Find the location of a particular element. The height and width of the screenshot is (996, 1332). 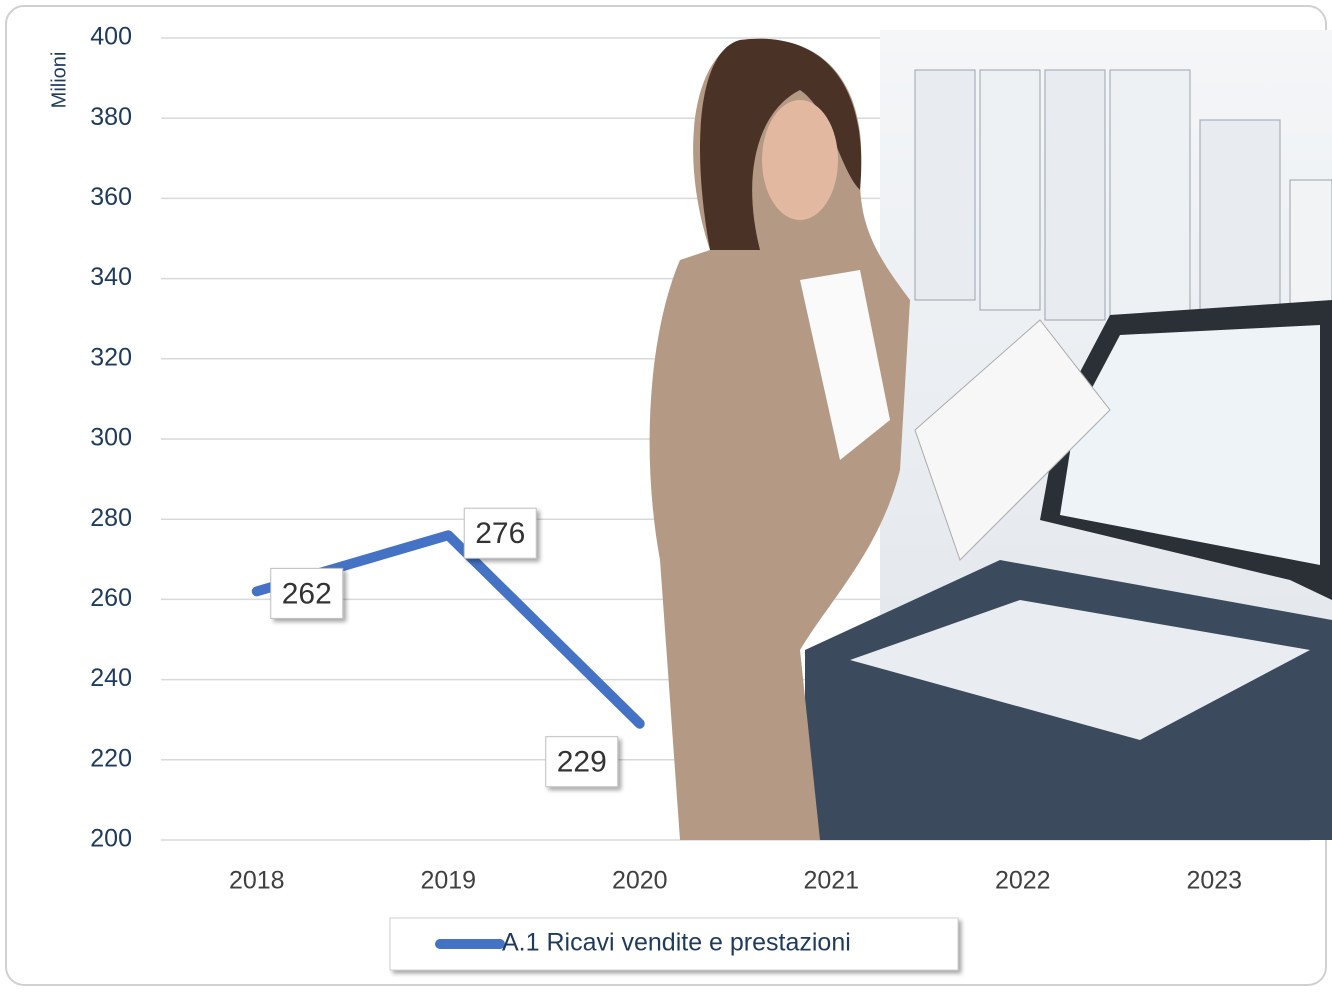

hair is located at coordinates (781, 144).